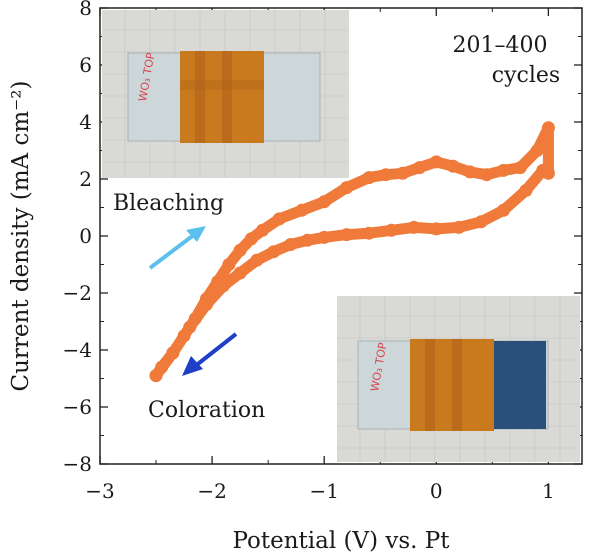  Describe the element at coordinates (323, 491) in the screenshot. I see `x-tick-label: −1` at that location.